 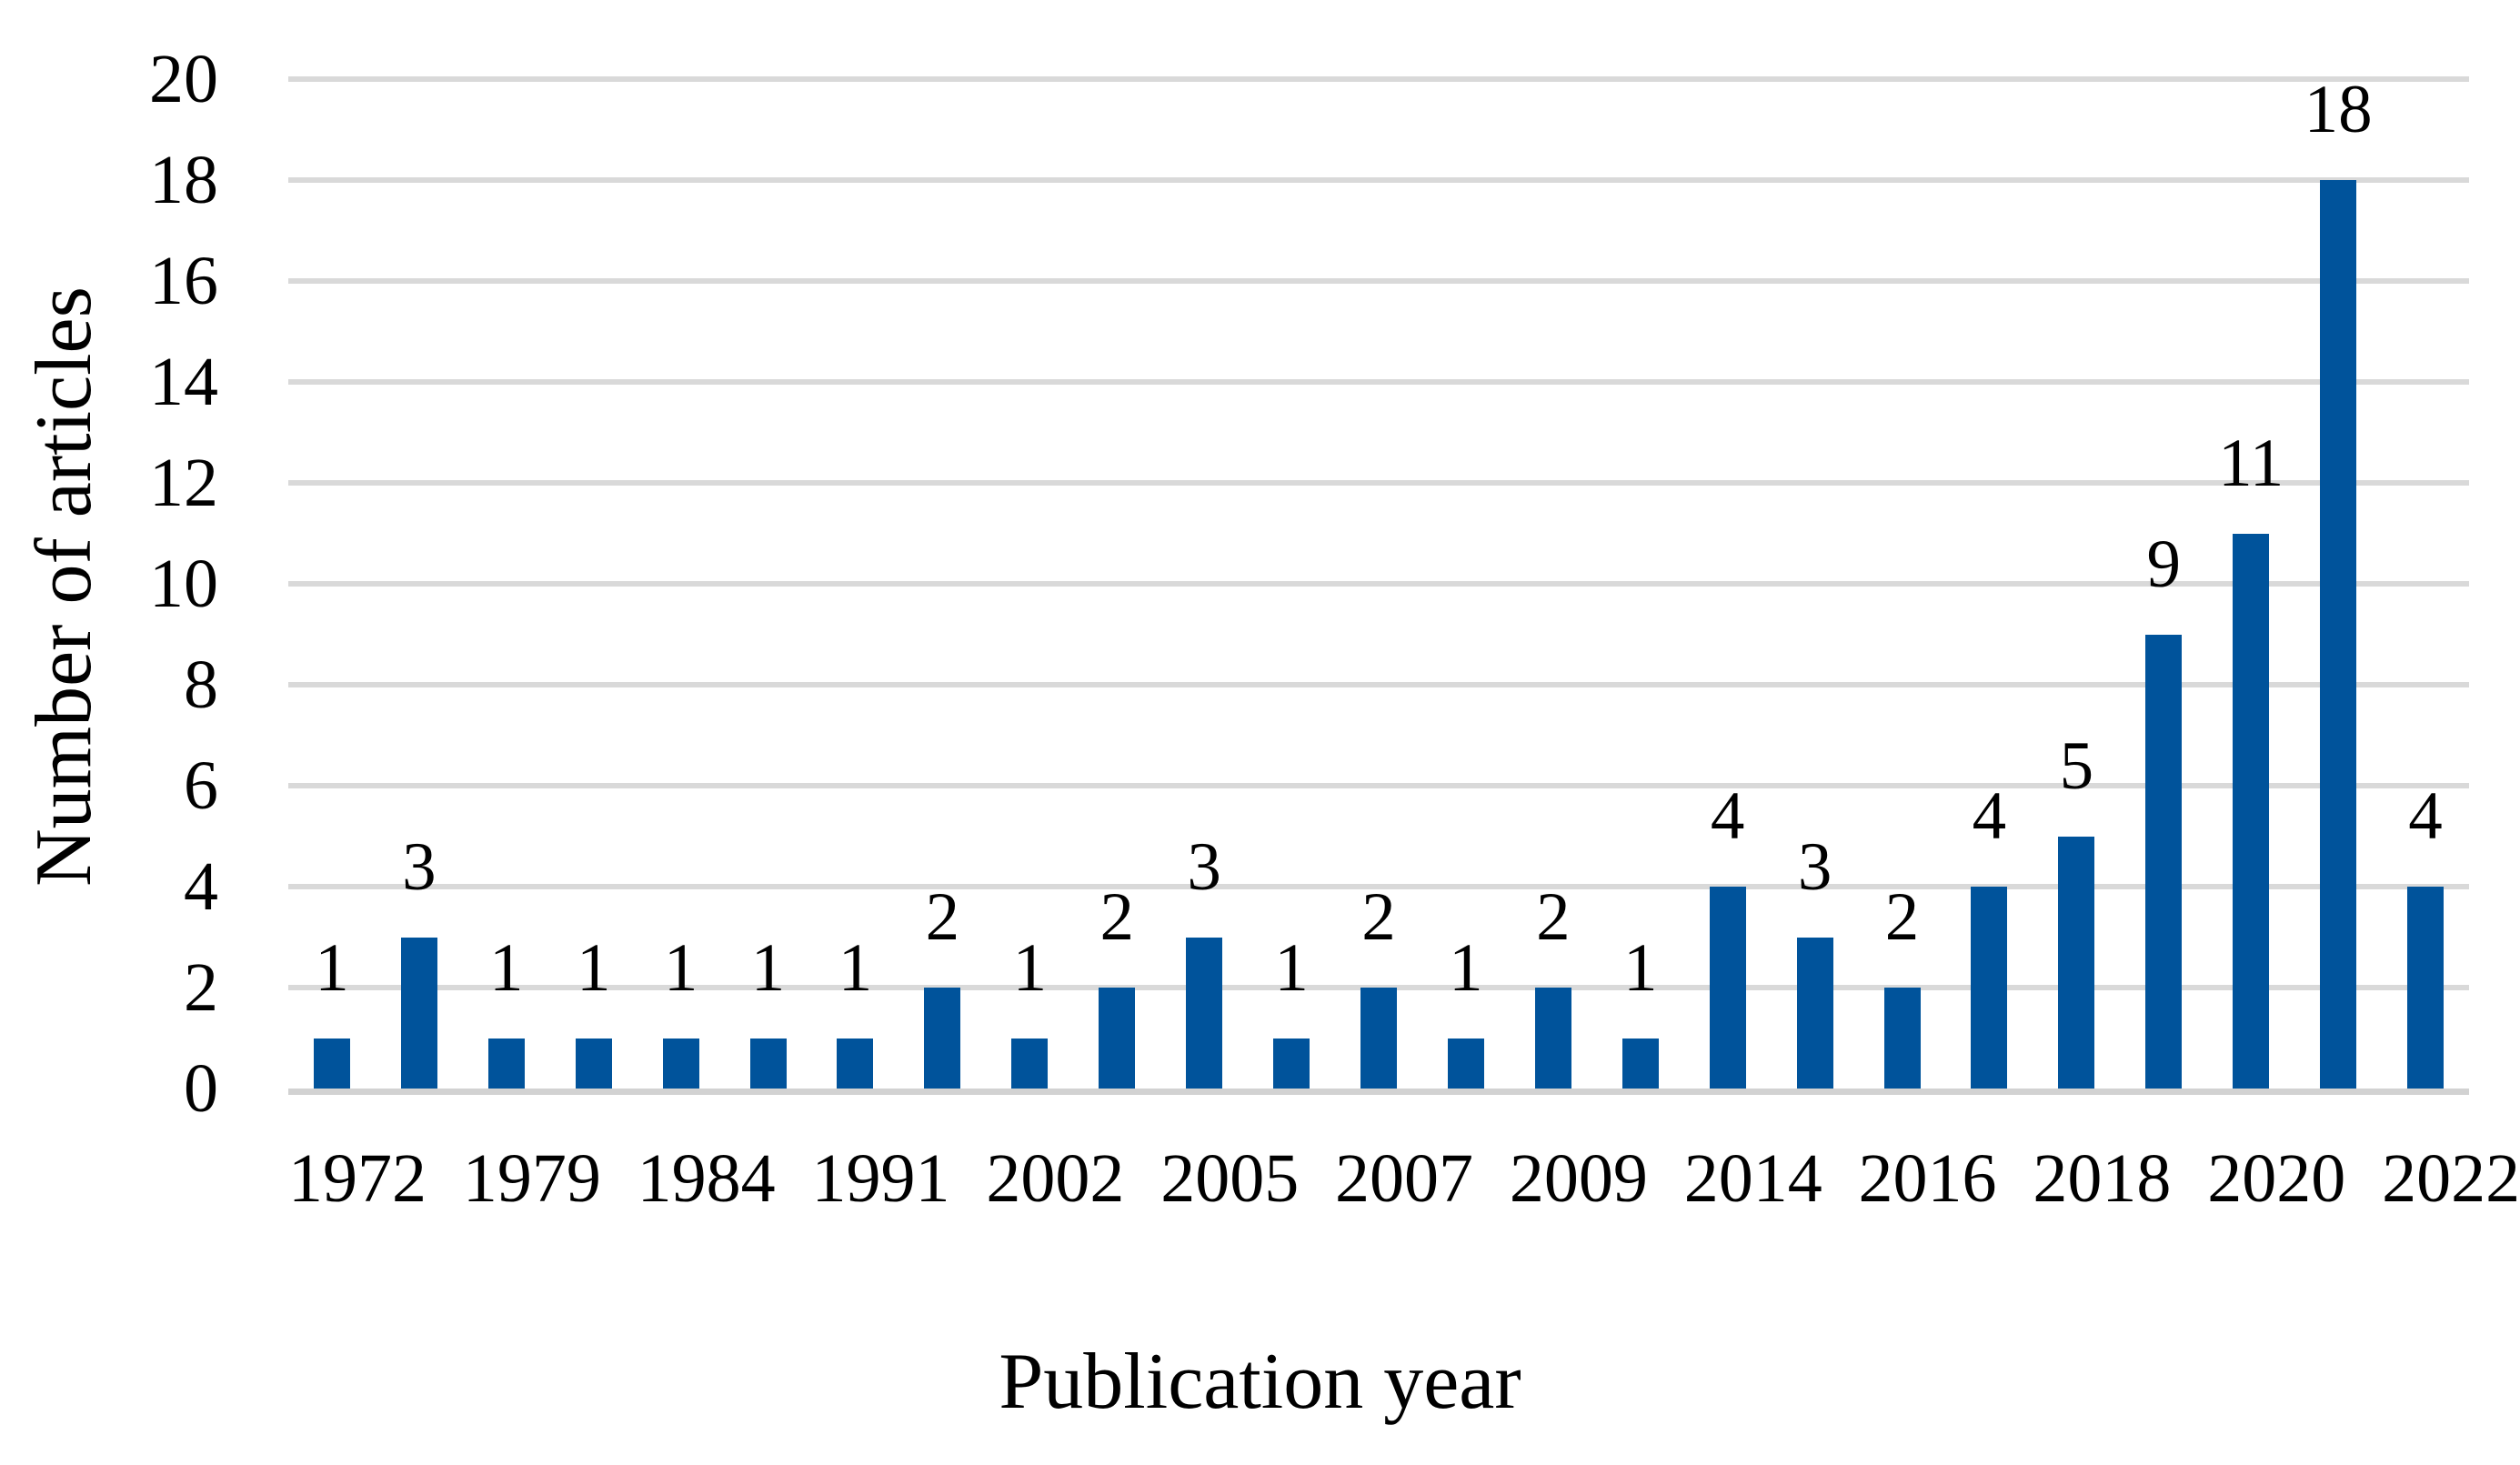 I want to click on x-tick-label: 2002, so click(x=1056, y=1179).